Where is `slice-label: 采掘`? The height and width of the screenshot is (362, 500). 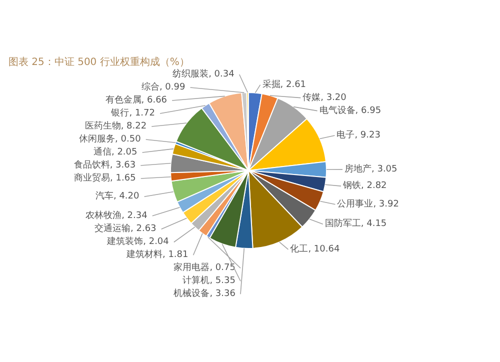 slice-label: 采掘 is located at coordinates (271, 84).